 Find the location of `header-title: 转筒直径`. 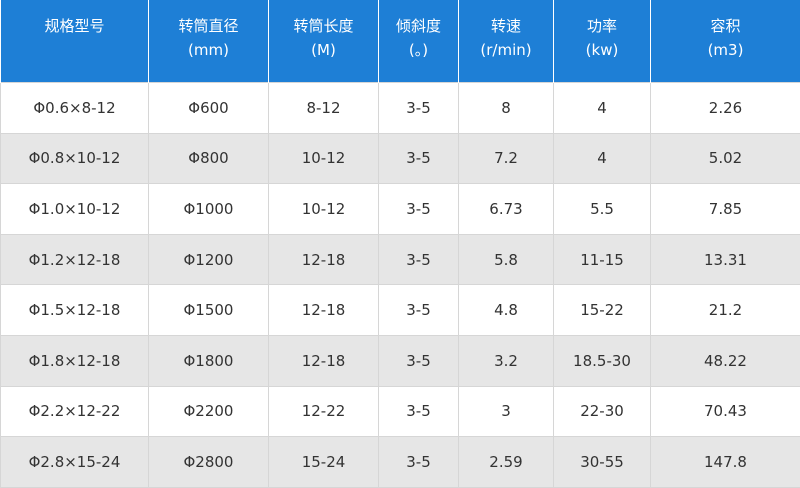

header-title: 转筒直径 is located at coordinates (208, 26).